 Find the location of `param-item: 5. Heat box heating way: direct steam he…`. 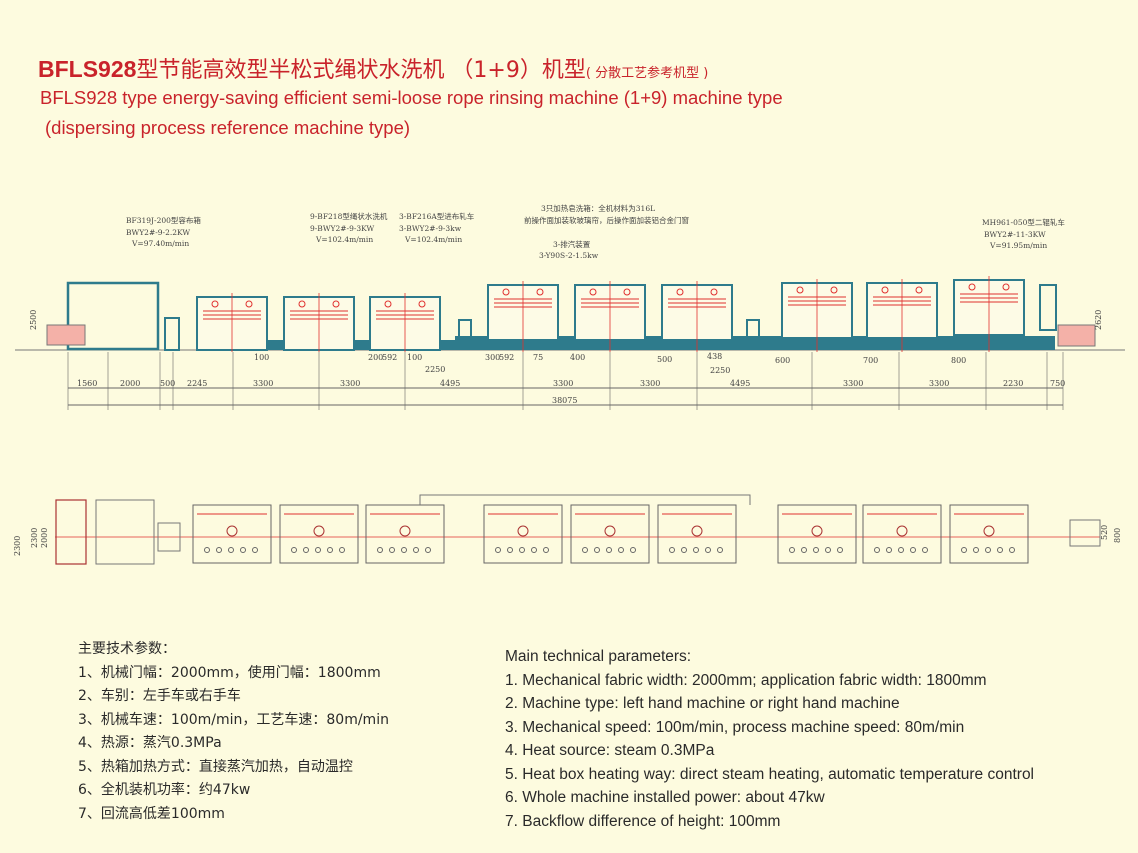

param-item: 5. Heat box heating way: direct steam he… is located at coordinates (770, 774).